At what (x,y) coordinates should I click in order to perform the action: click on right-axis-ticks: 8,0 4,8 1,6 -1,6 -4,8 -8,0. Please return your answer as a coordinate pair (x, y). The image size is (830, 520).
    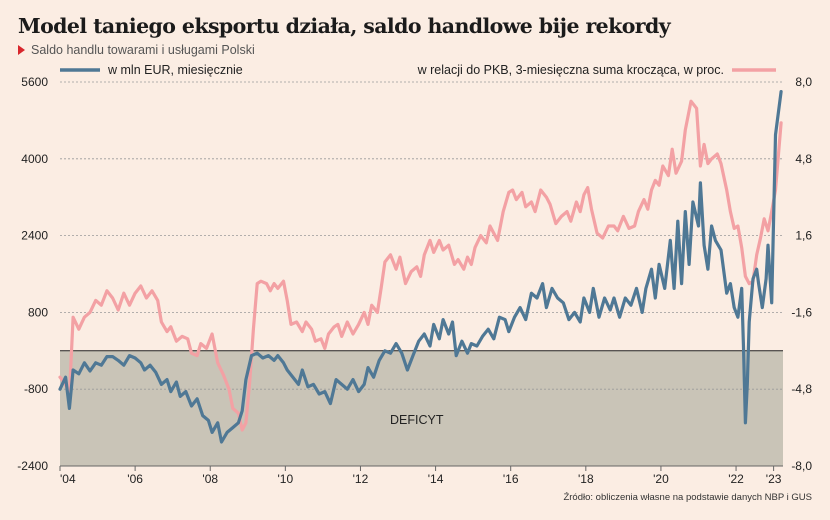
    Looking at the image, I should click on (801, 274).